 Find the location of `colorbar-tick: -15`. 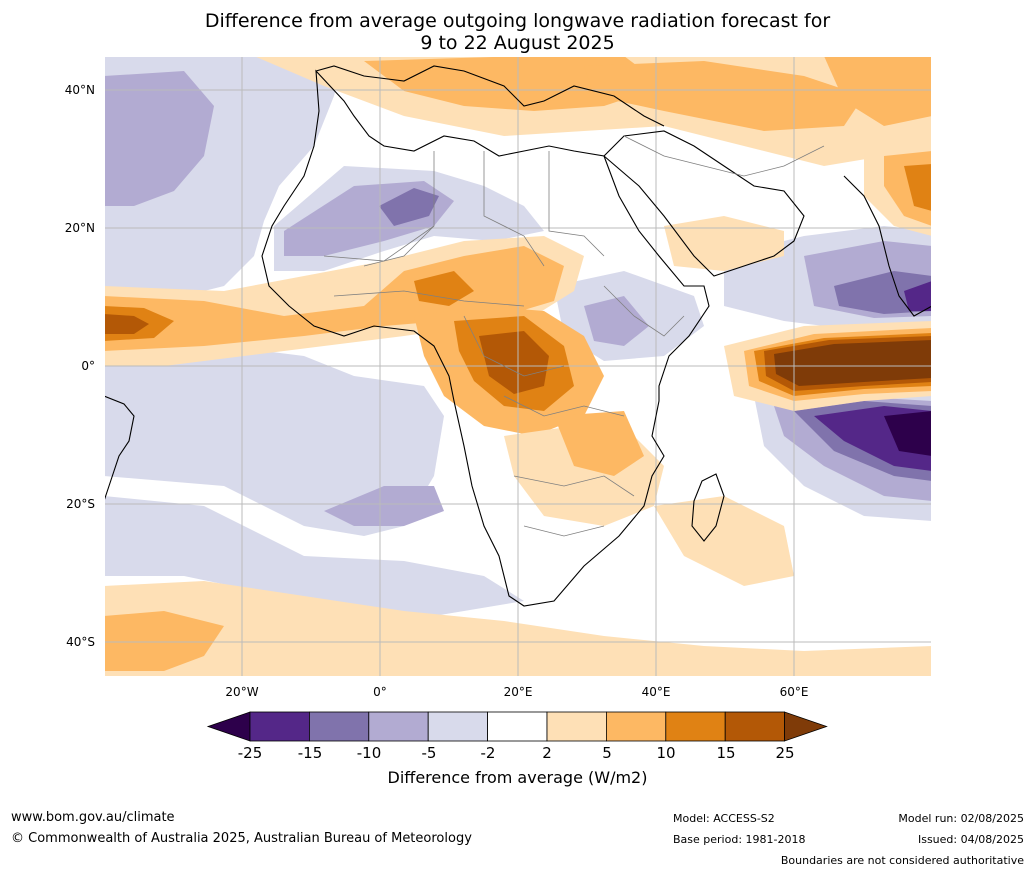

colorbar-tick: -15 is located at coordinates (310, 753).